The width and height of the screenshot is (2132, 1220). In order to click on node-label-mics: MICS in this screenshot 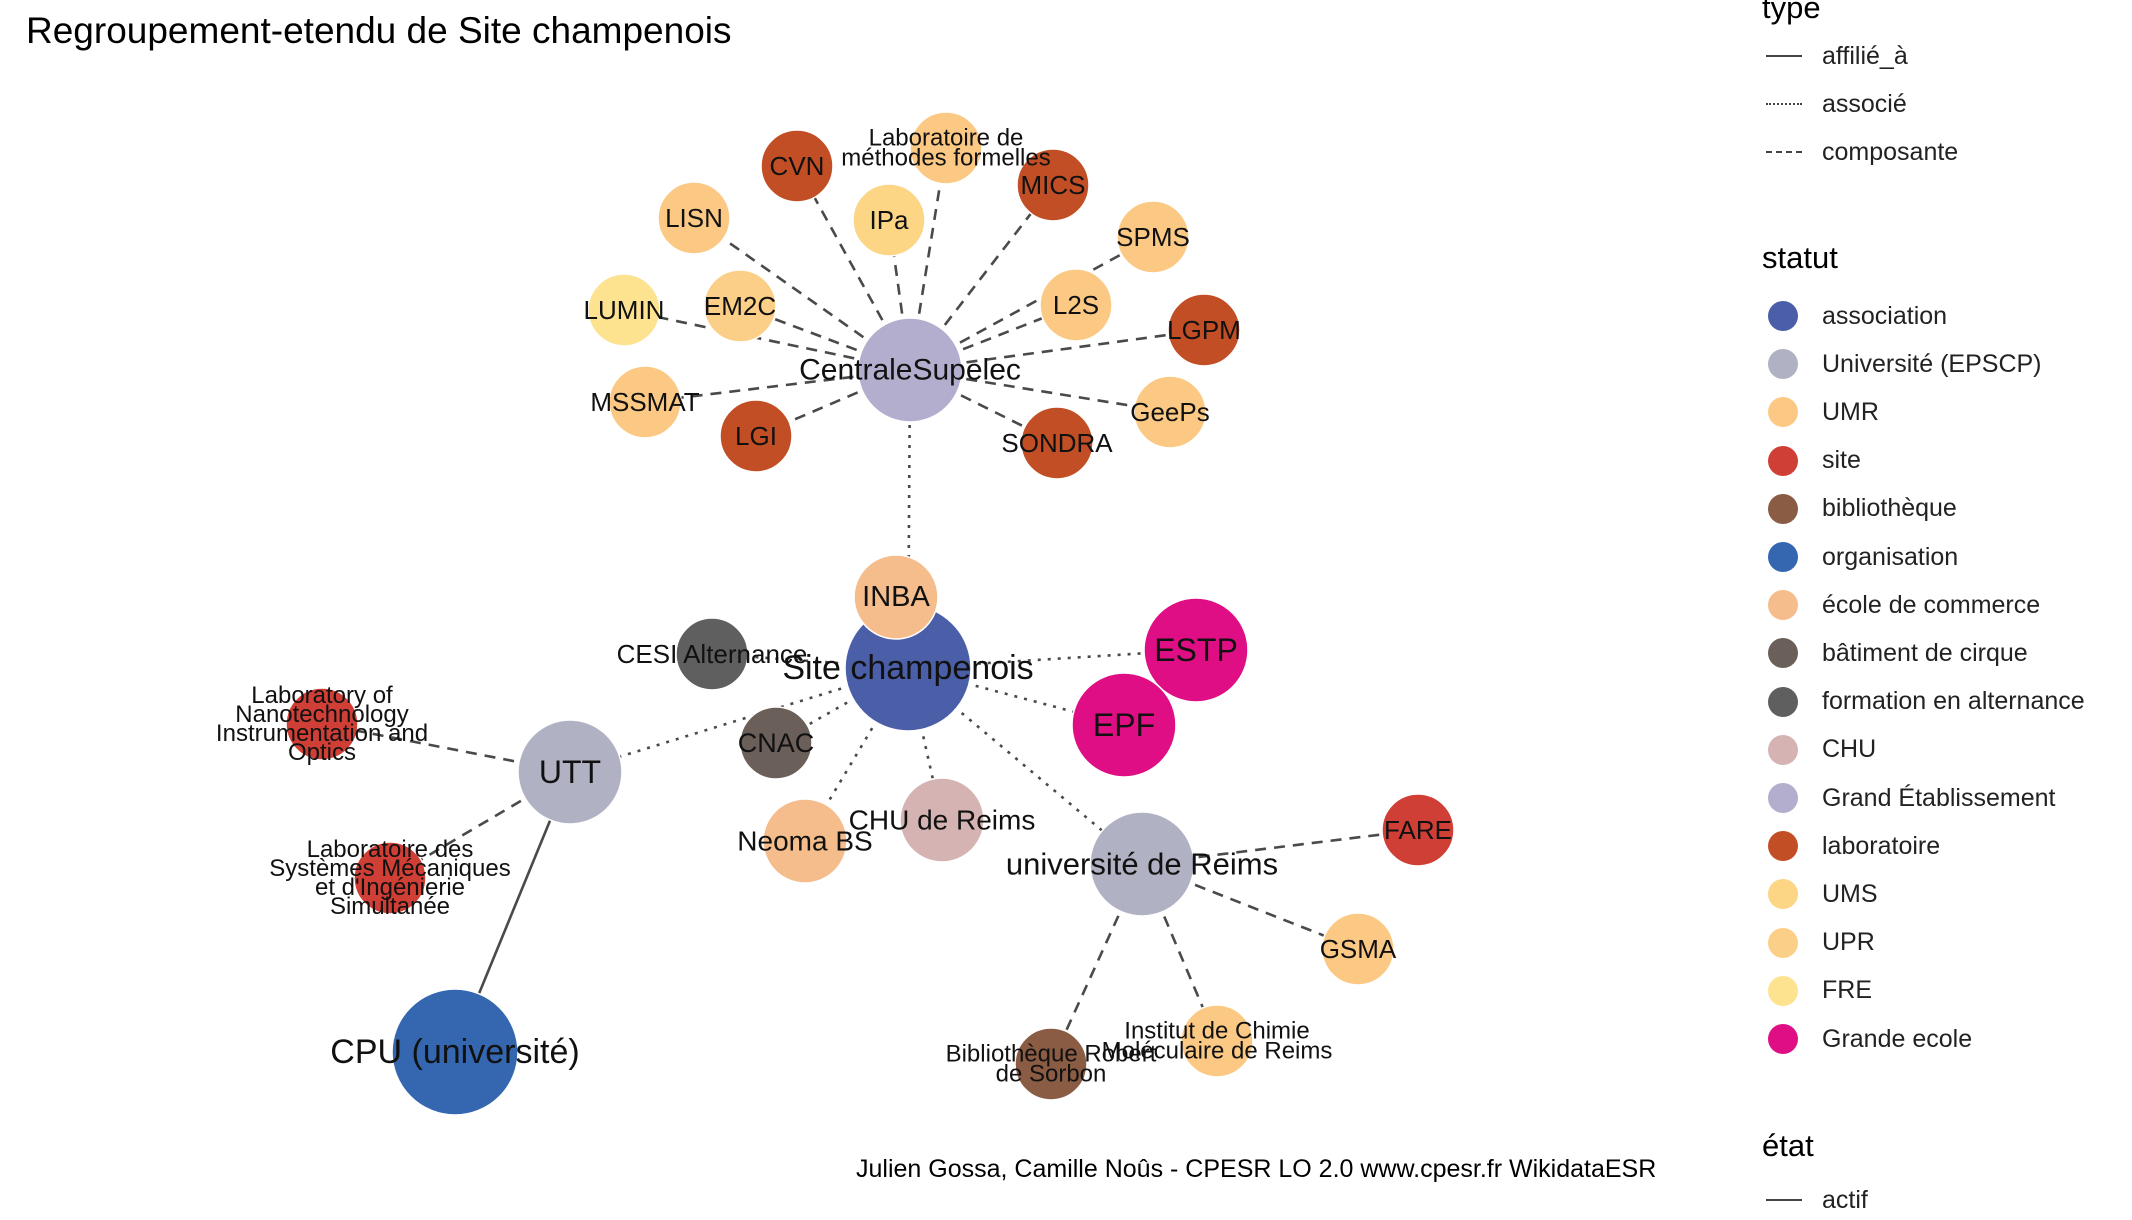, I will do `click(1053, 185)`.